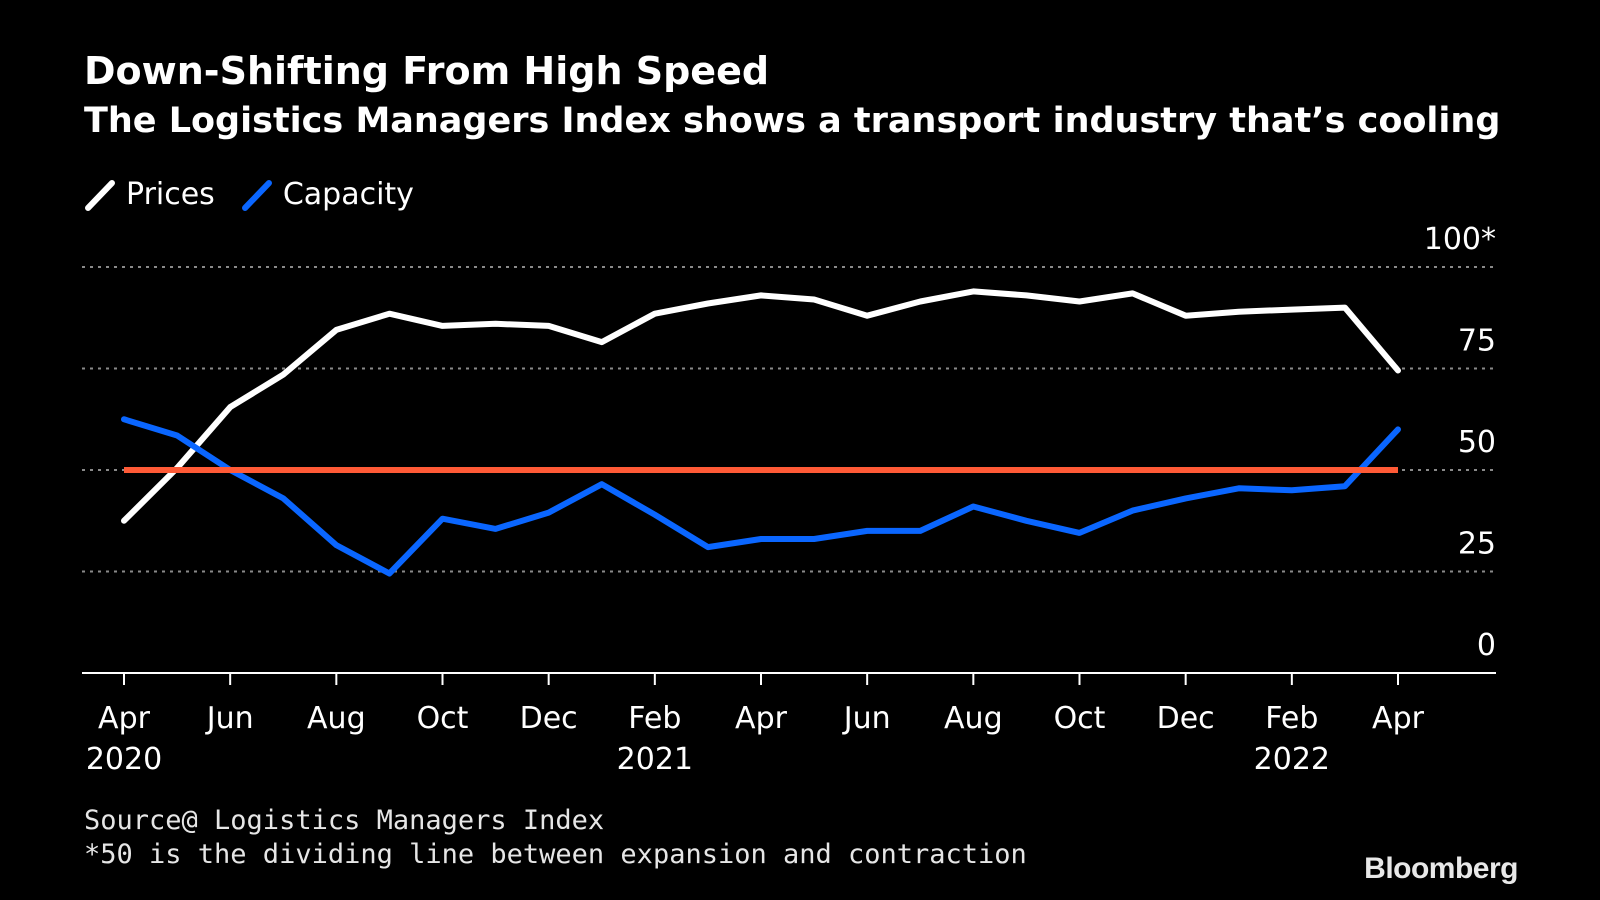 This screenshot has height=900, width=1600. Describe the element at coordinates (1486, 645) in the screenshot. I see `y-tick-label: 0` at that location.